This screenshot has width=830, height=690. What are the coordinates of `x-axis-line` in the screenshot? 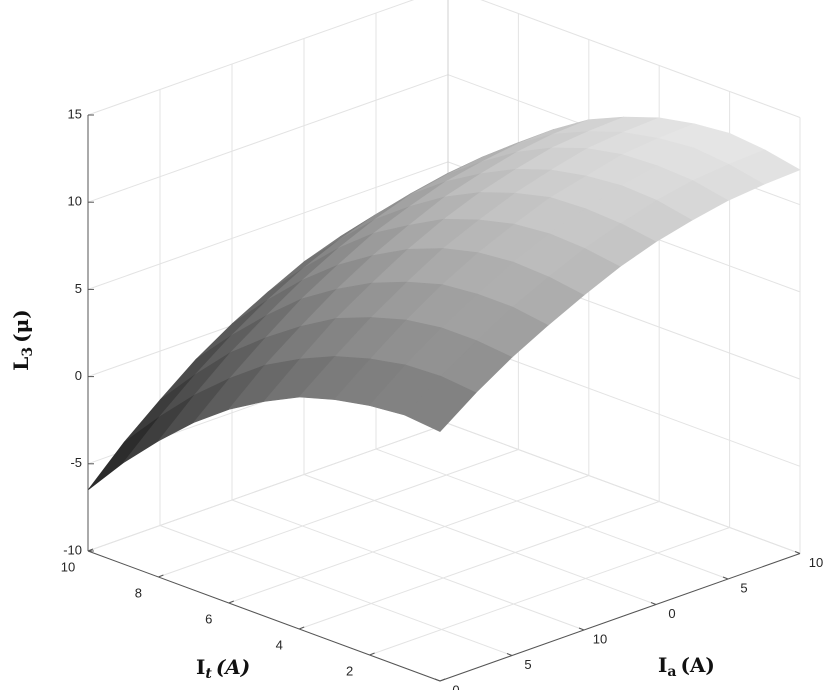 It's located at (264, 616).